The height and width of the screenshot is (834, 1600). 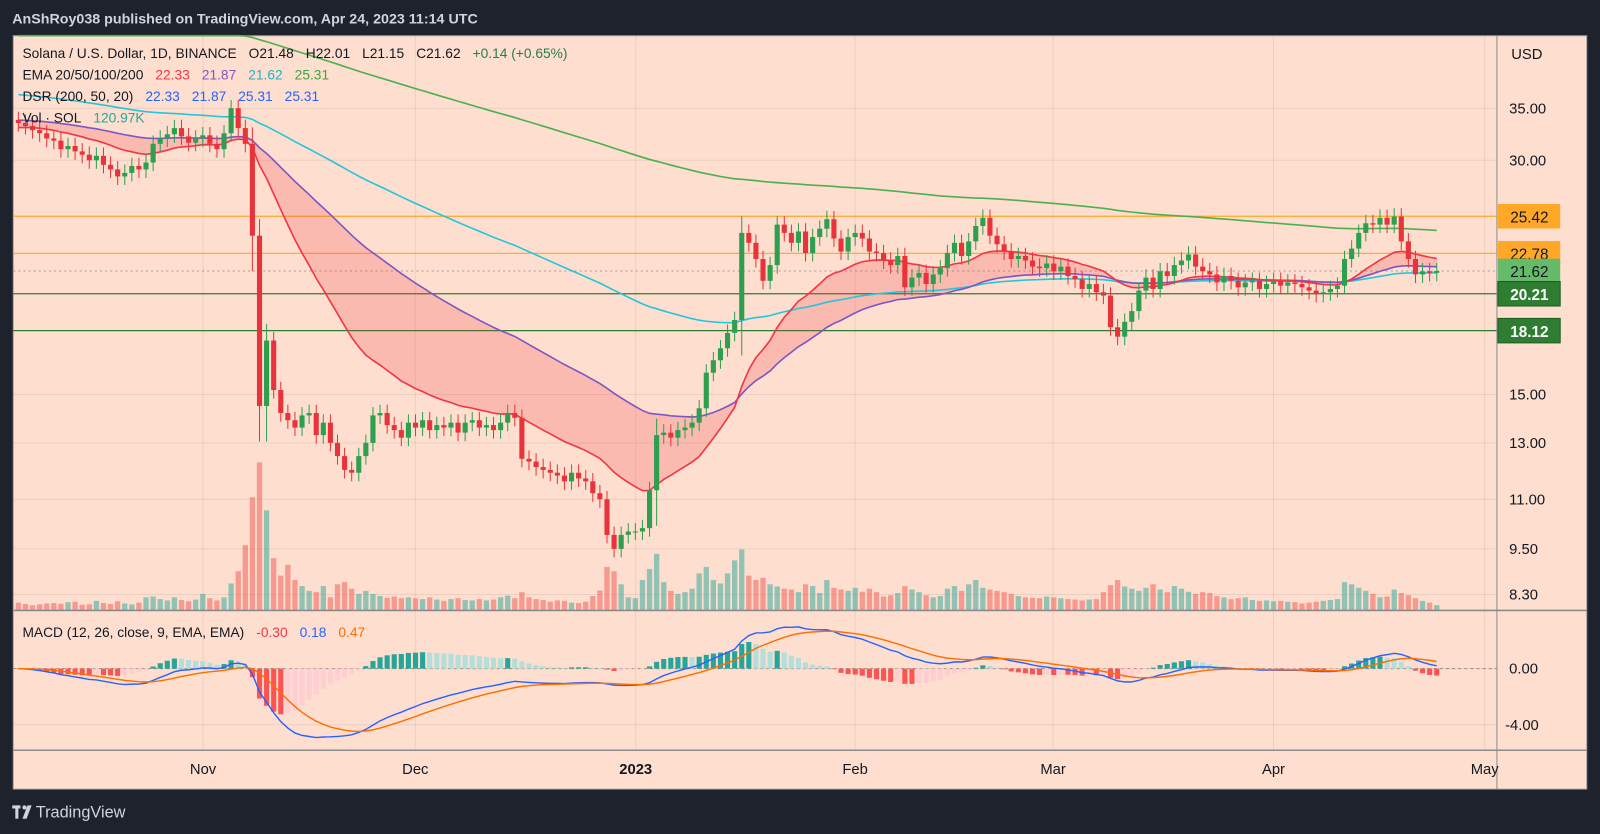 I want to click on macd-label: MACD (12, 26, close, 9, EMA, EMA), so click(x=133, y=632).